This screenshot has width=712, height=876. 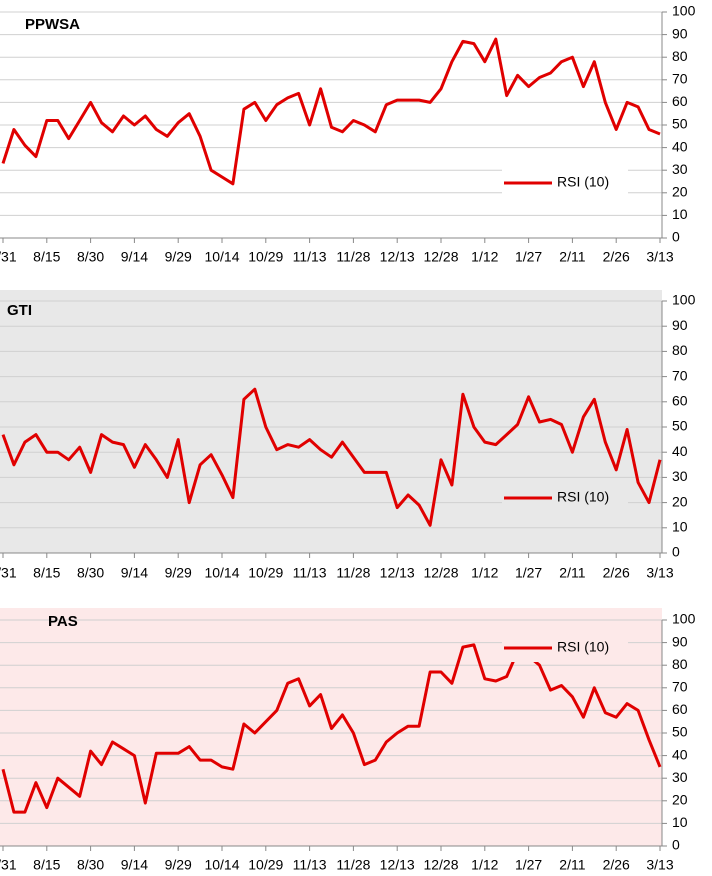 I want to click on chart-title: PPWSA, so click(x=52, y=24).